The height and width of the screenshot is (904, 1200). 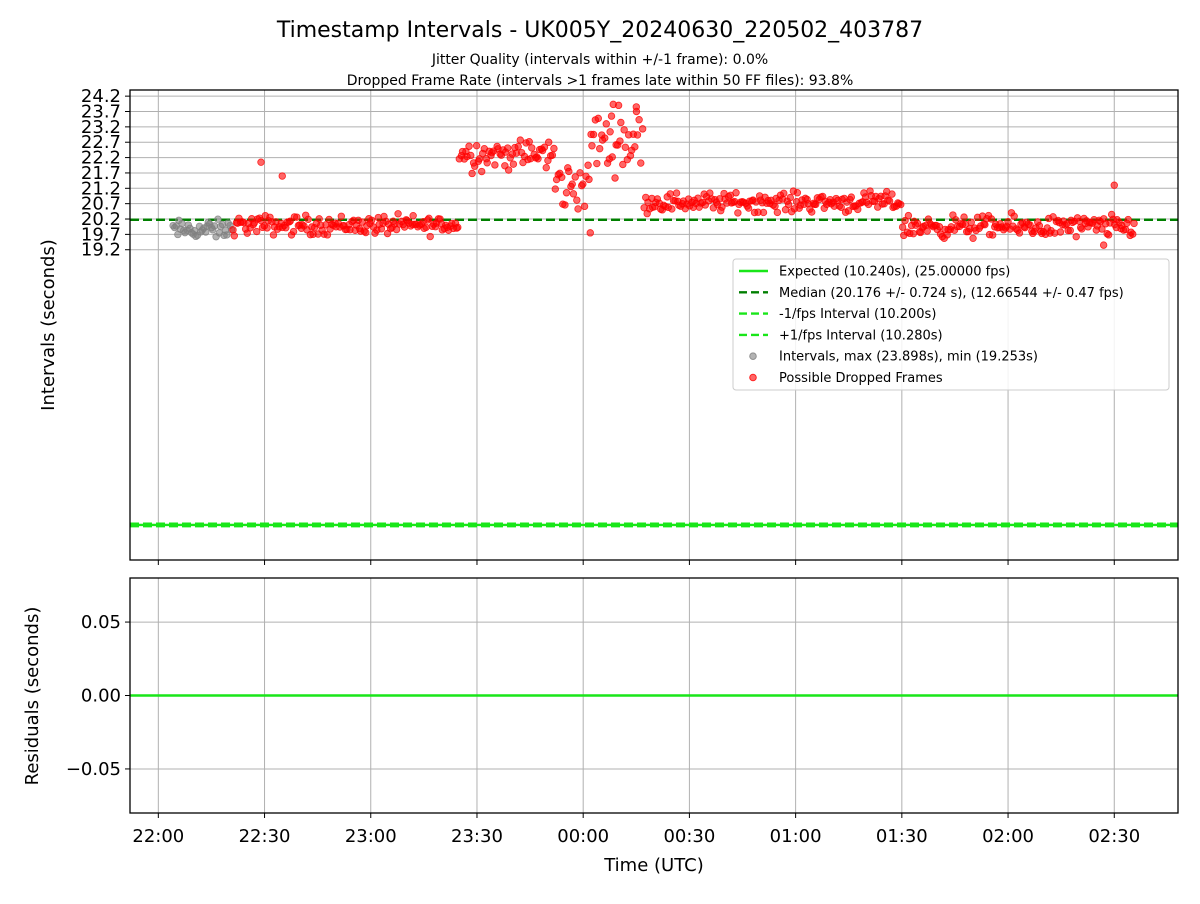 What do you see at coordinates (861, 335) in the screenshot?
I see `legend-entry-label: +1/fps Interval (10.280s)` at bounding box center [861, 335].